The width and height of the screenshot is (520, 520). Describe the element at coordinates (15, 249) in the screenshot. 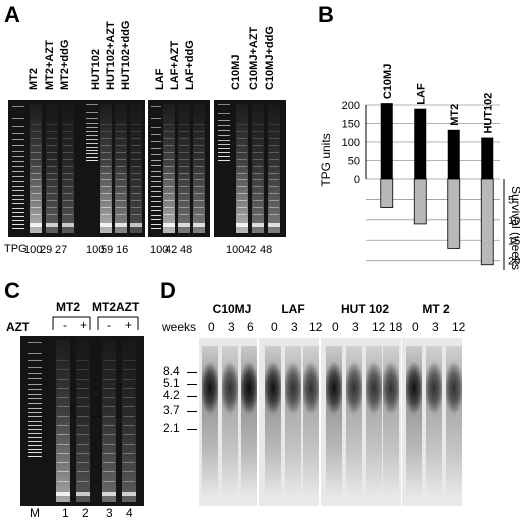

I see `tpg-row-label: TPG` at that location.